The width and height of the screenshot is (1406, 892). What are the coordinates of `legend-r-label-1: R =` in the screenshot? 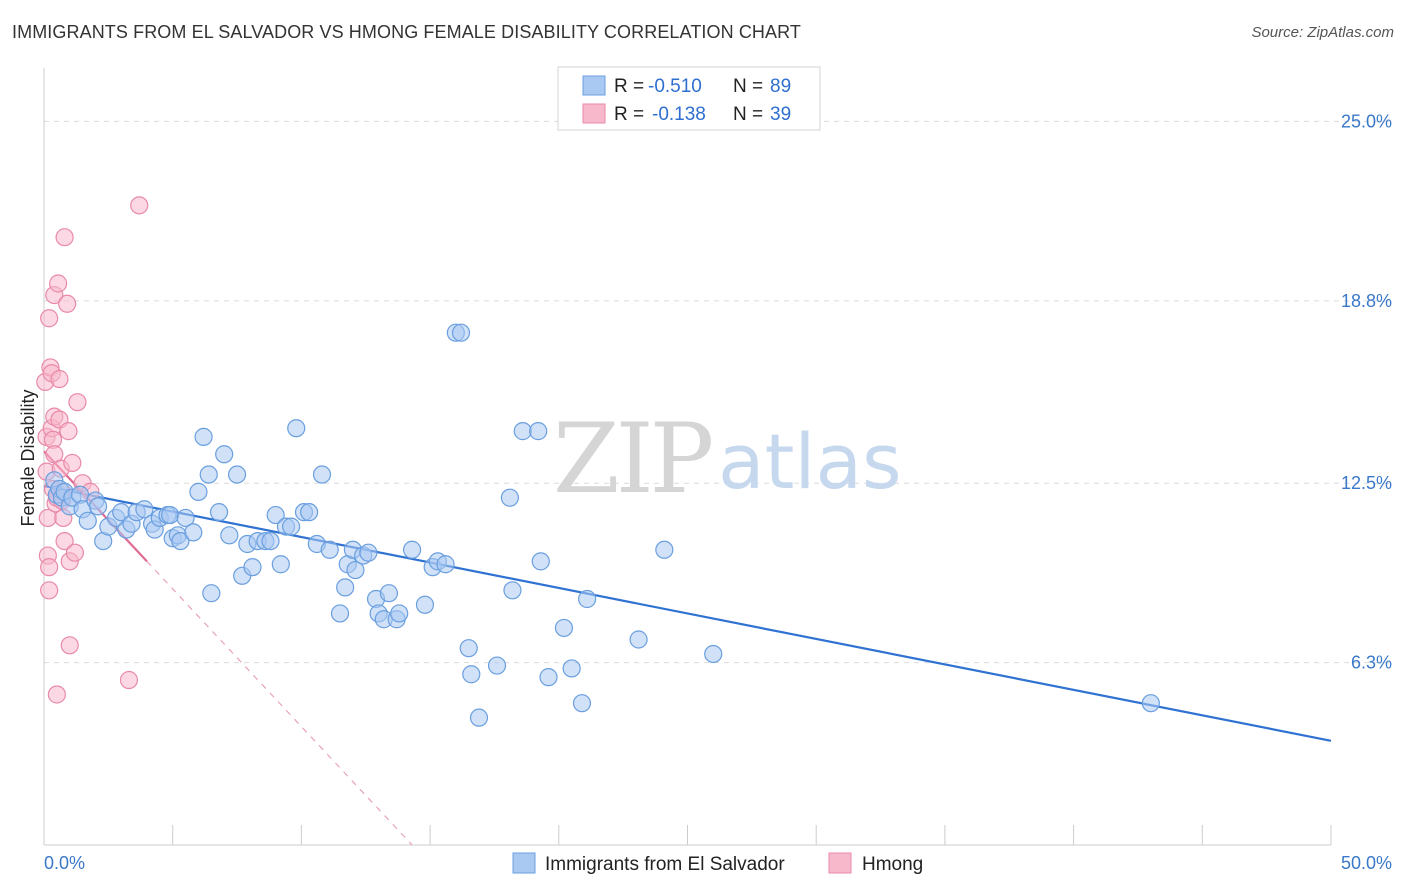 It's located at (629, 86).